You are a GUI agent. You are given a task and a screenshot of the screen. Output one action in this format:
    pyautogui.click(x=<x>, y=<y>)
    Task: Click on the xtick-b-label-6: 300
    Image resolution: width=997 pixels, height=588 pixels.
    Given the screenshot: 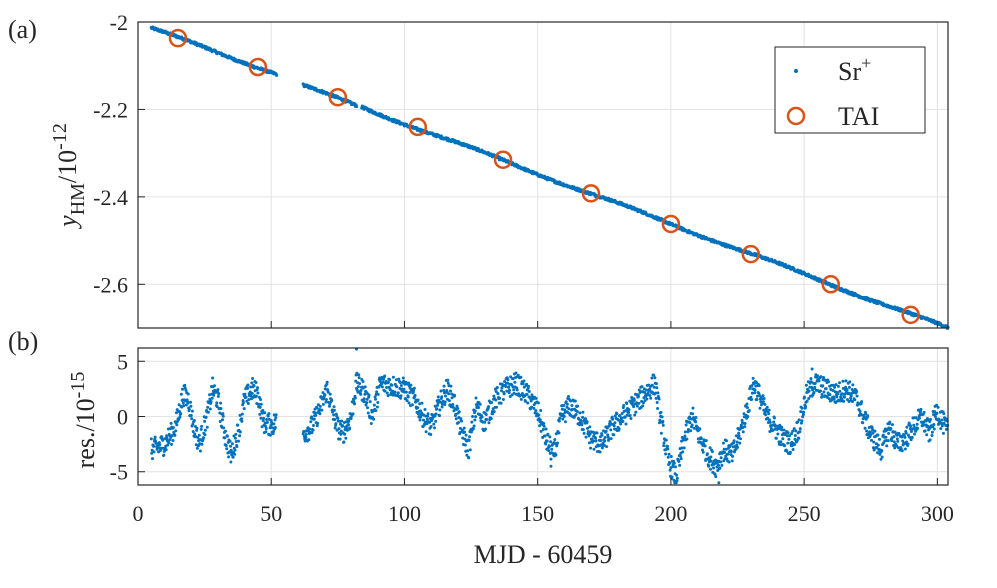 What is the action you would take?
    pyautogui.click(x=937, y=513)
    